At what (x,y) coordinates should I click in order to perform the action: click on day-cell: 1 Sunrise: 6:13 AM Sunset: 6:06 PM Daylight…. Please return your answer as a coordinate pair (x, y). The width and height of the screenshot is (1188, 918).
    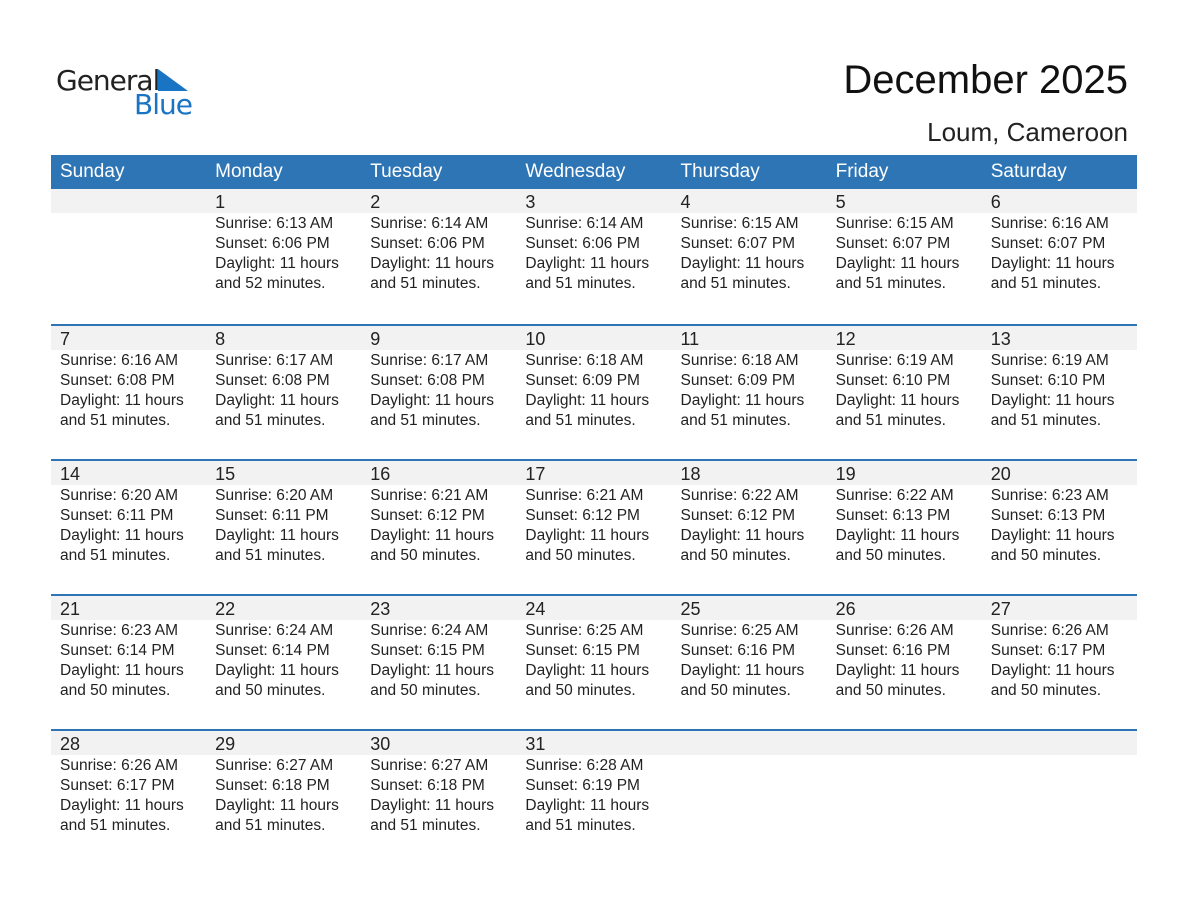
    Looking at the image, I should click on (283, 241).